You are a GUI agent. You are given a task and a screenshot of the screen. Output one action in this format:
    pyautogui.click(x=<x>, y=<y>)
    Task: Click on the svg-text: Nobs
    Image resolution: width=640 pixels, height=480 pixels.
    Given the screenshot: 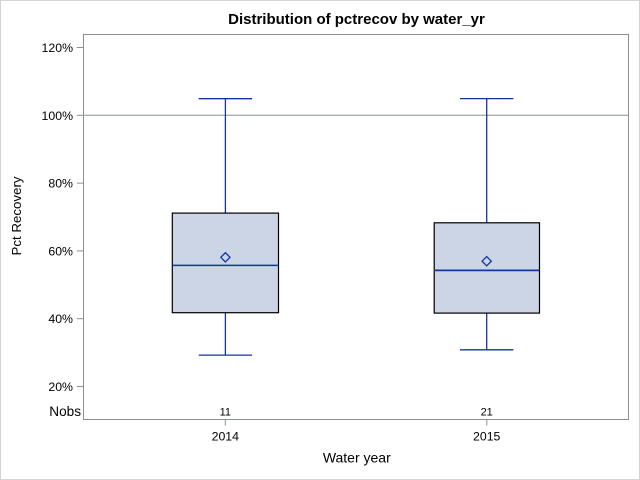 What is the action you would take?
    pyautogui.click(x=65, y=411)
    